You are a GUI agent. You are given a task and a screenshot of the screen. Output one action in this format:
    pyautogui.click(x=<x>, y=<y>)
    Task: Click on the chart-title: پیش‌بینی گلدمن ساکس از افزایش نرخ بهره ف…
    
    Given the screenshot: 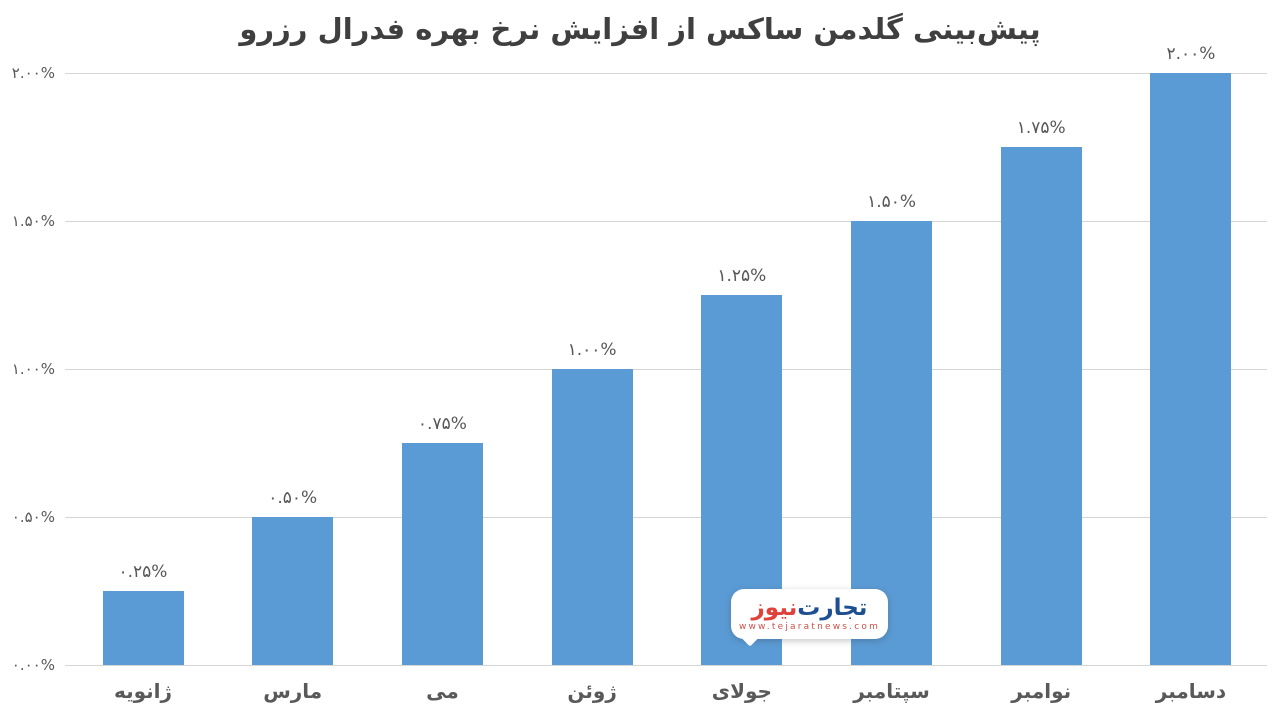 What is the action you would take?
    pyautogui.click(x=640, y=29)
    